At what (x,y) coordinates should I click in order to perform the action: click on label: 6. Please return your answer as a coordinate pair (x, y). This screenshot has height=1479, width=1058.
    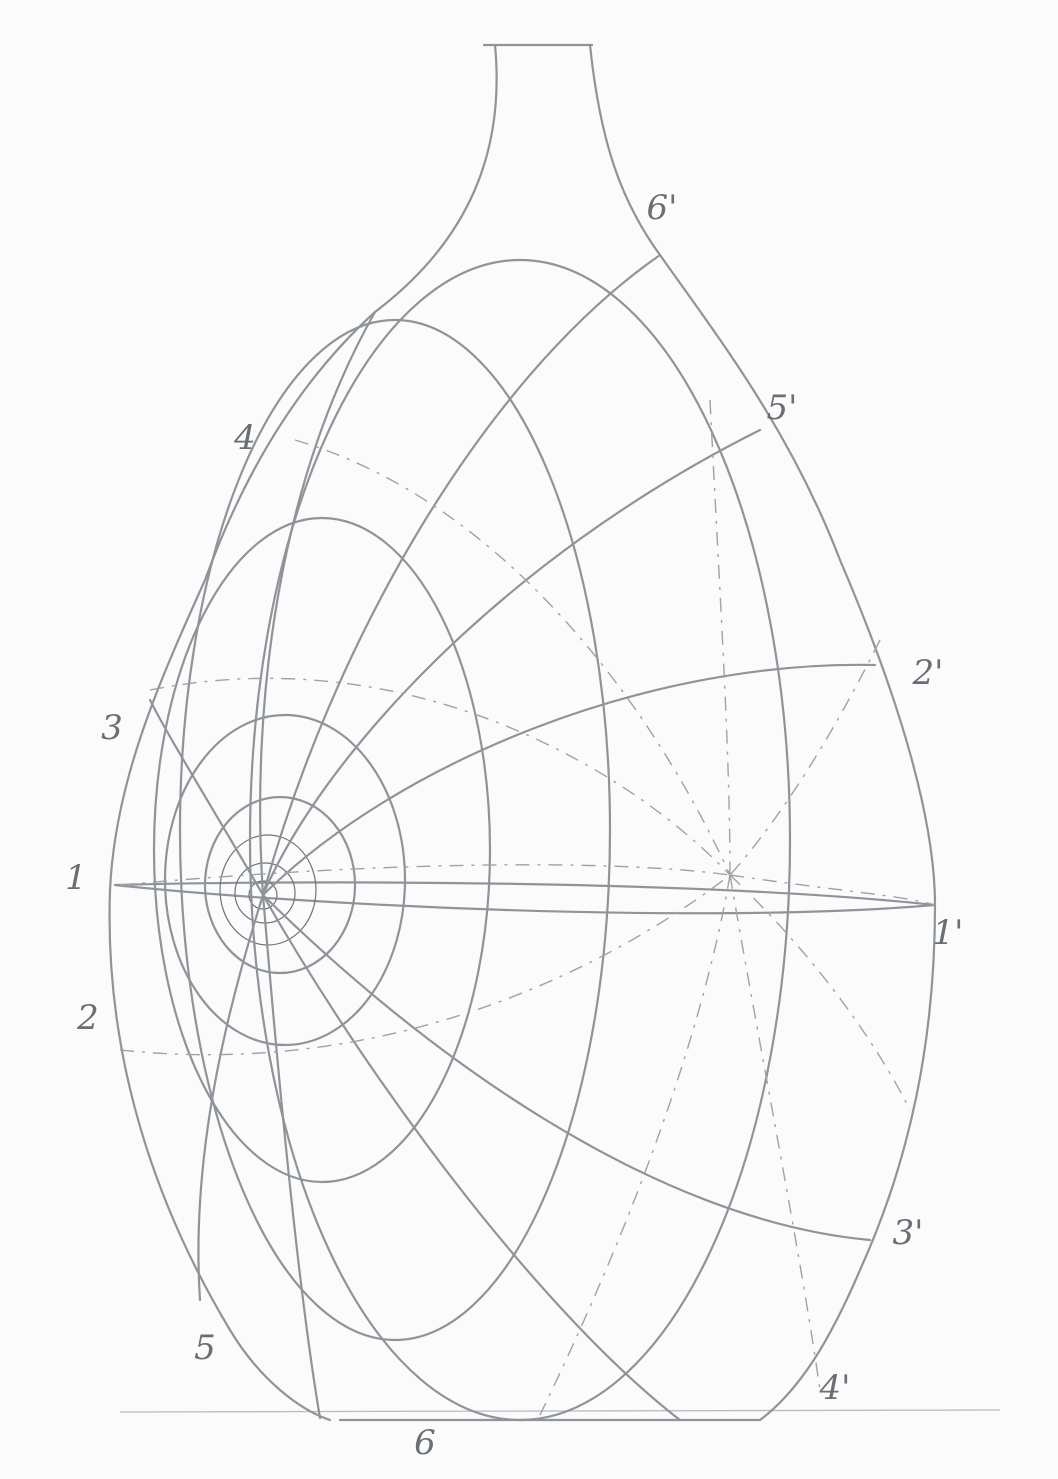
    Looking at the image, I should click on (425, 1443).